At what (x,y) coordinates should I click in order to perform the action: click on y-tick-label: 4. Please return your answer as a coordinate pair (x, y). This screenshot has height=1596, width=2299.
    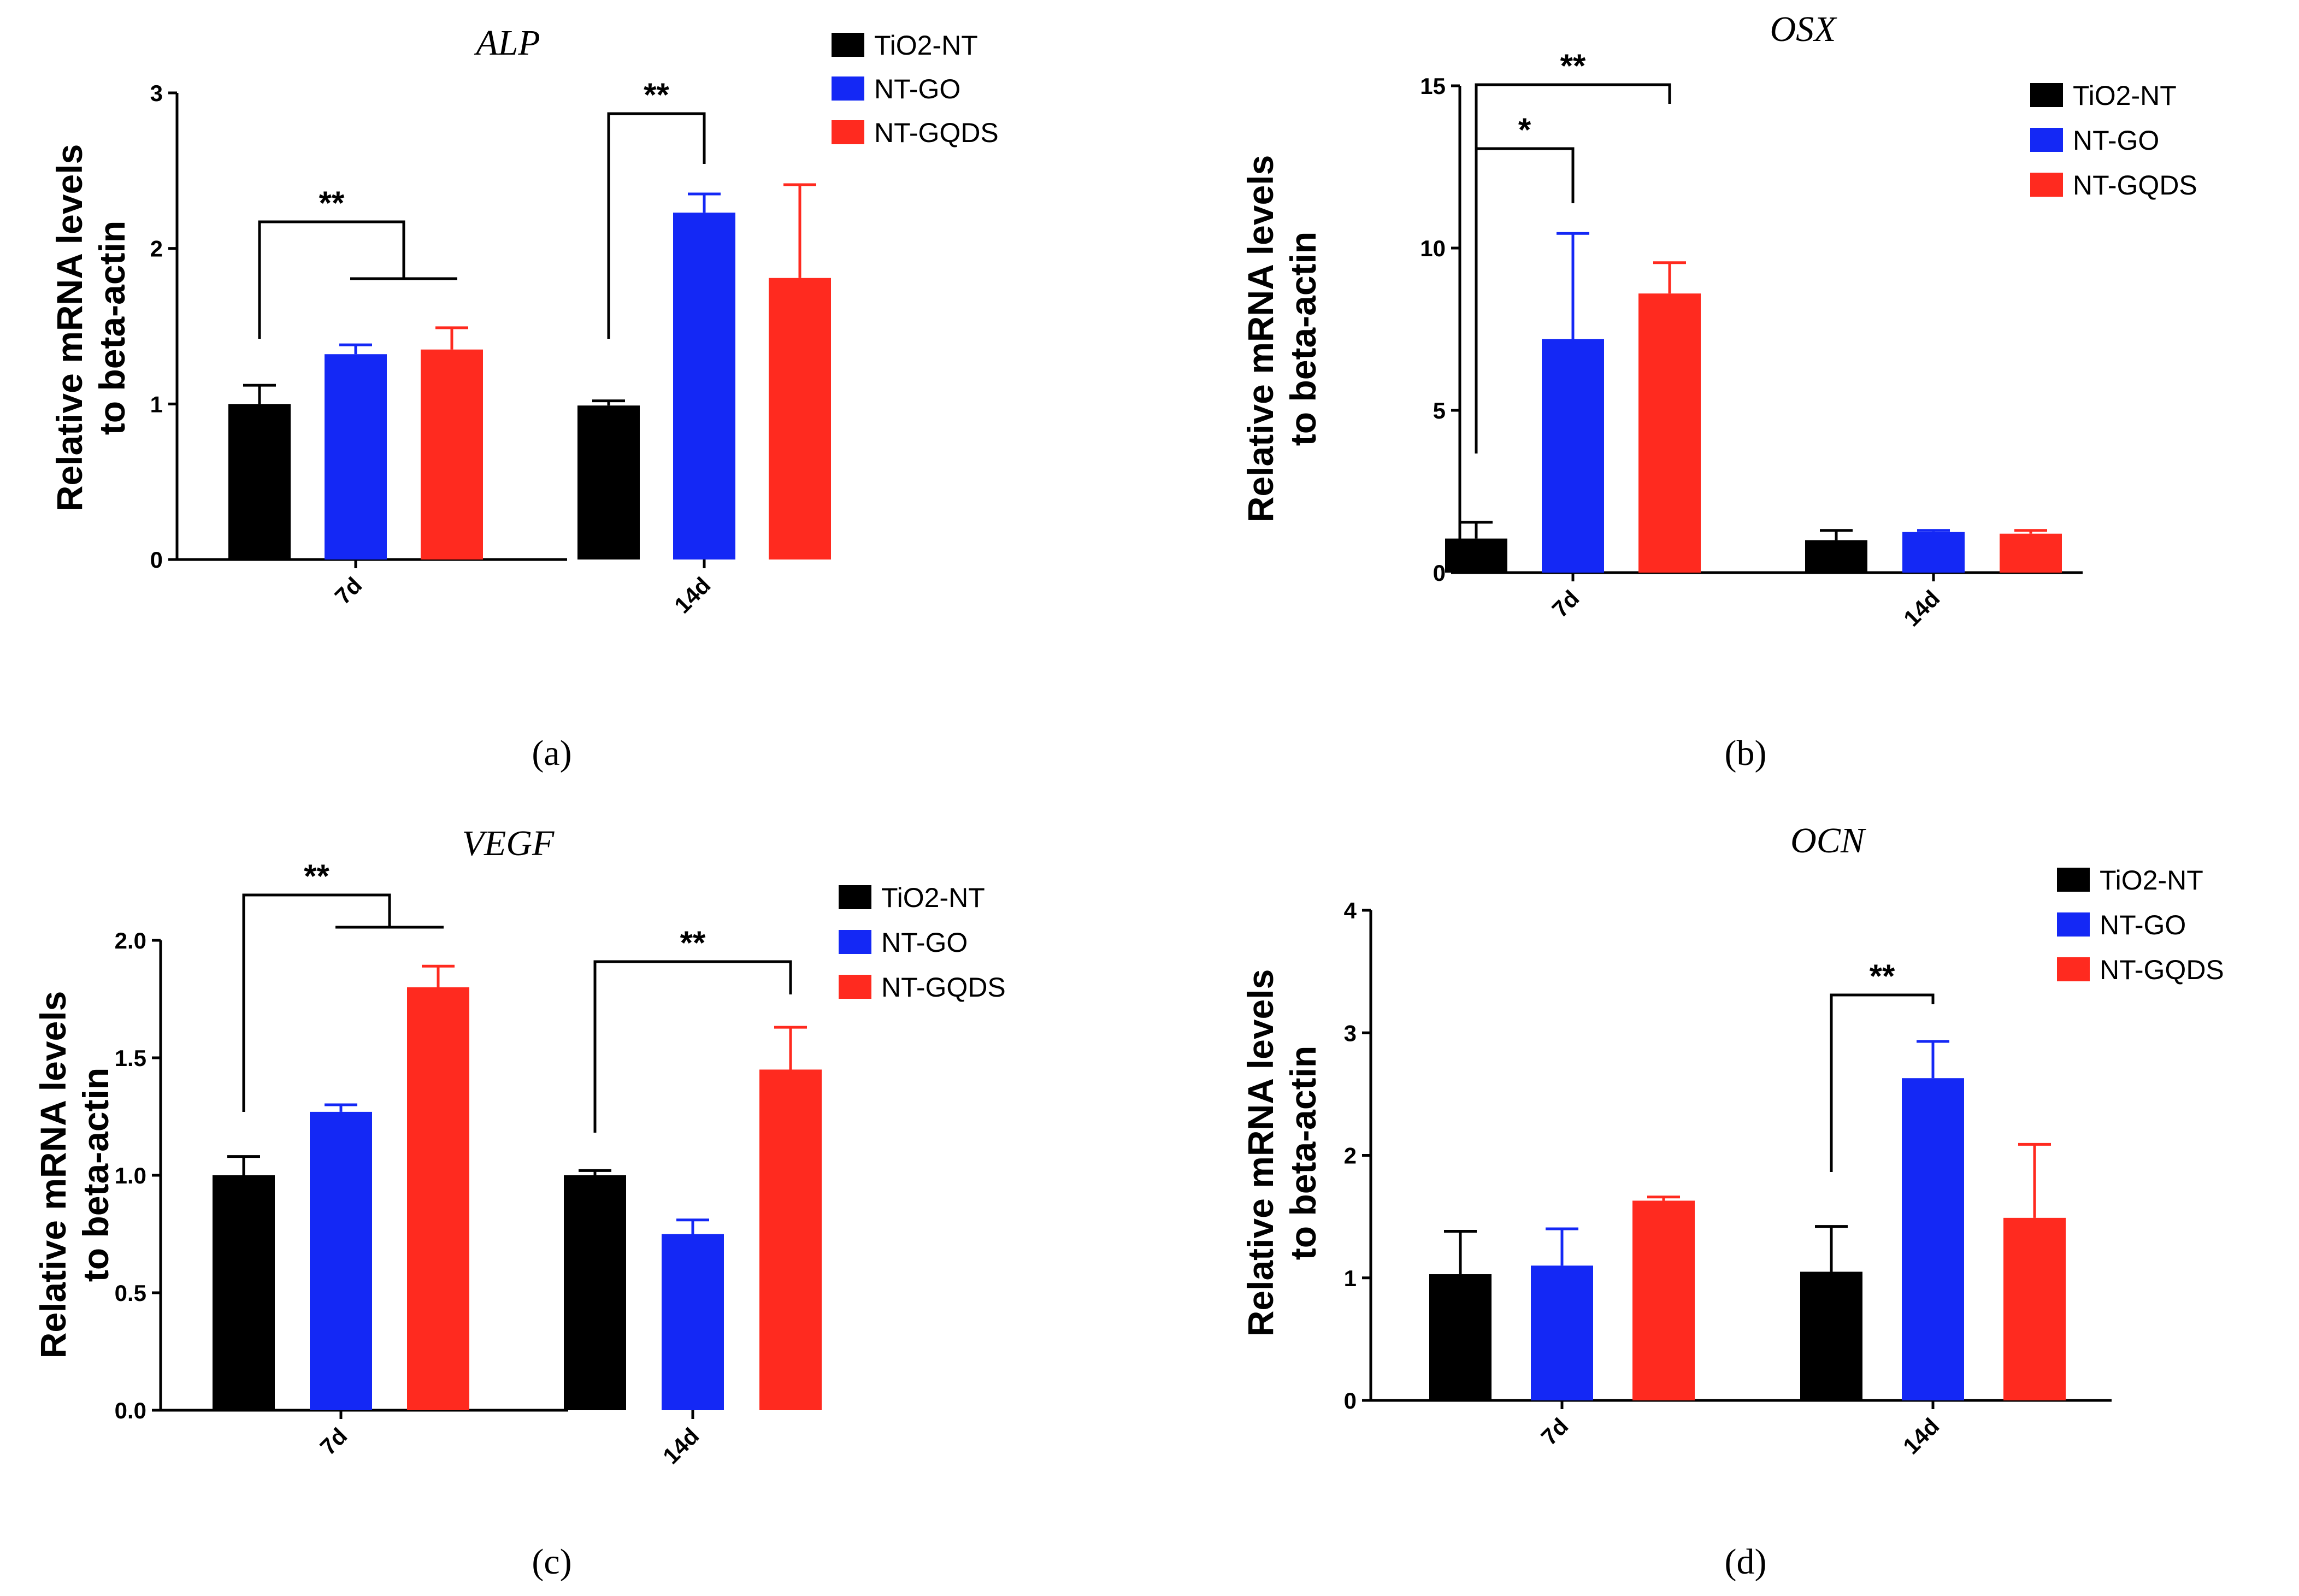
    Looking at the image, I should click on (1350, 910).